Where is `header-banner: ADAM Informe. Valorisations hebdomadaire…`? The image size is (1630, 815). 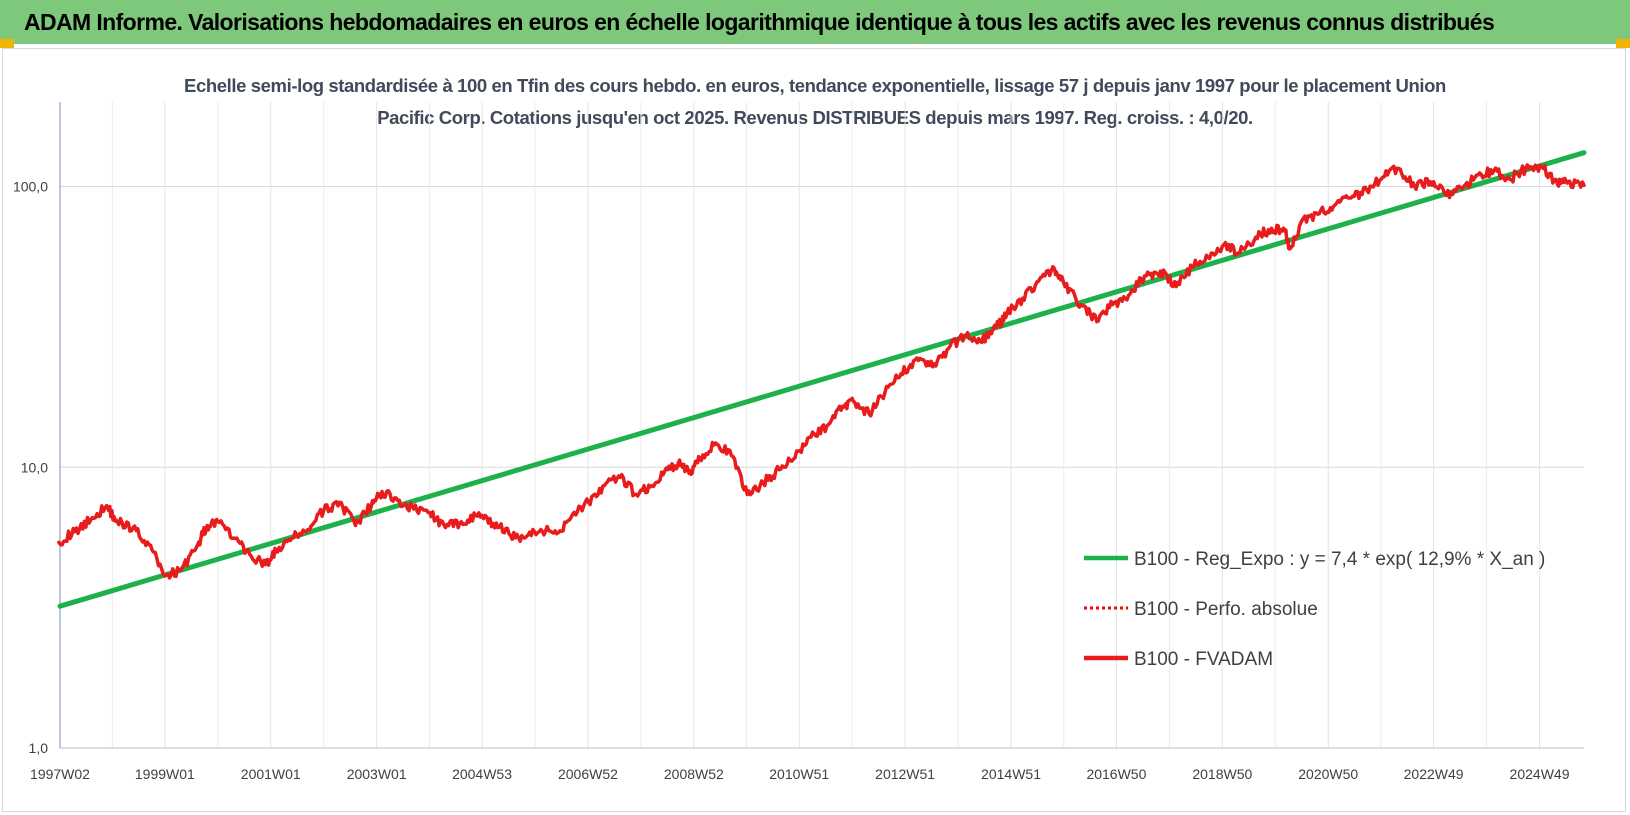
header-banner: ADAM Informe. Valorisations hebdomadaire… is located at coordinates (815, 22).